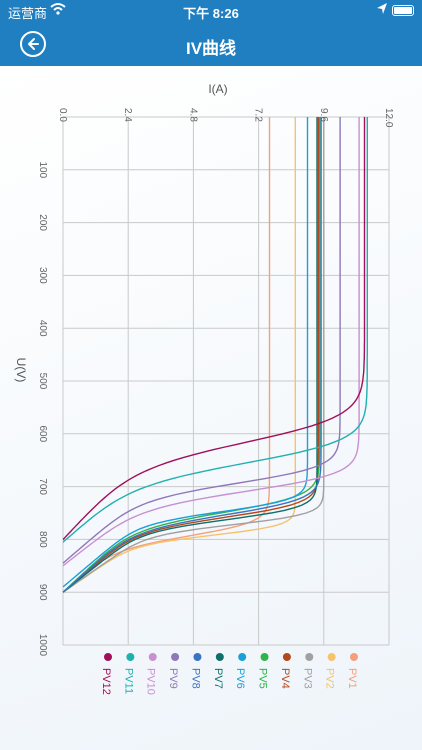  I want to click on nav-bar: IV曲线, so click(211, 44).